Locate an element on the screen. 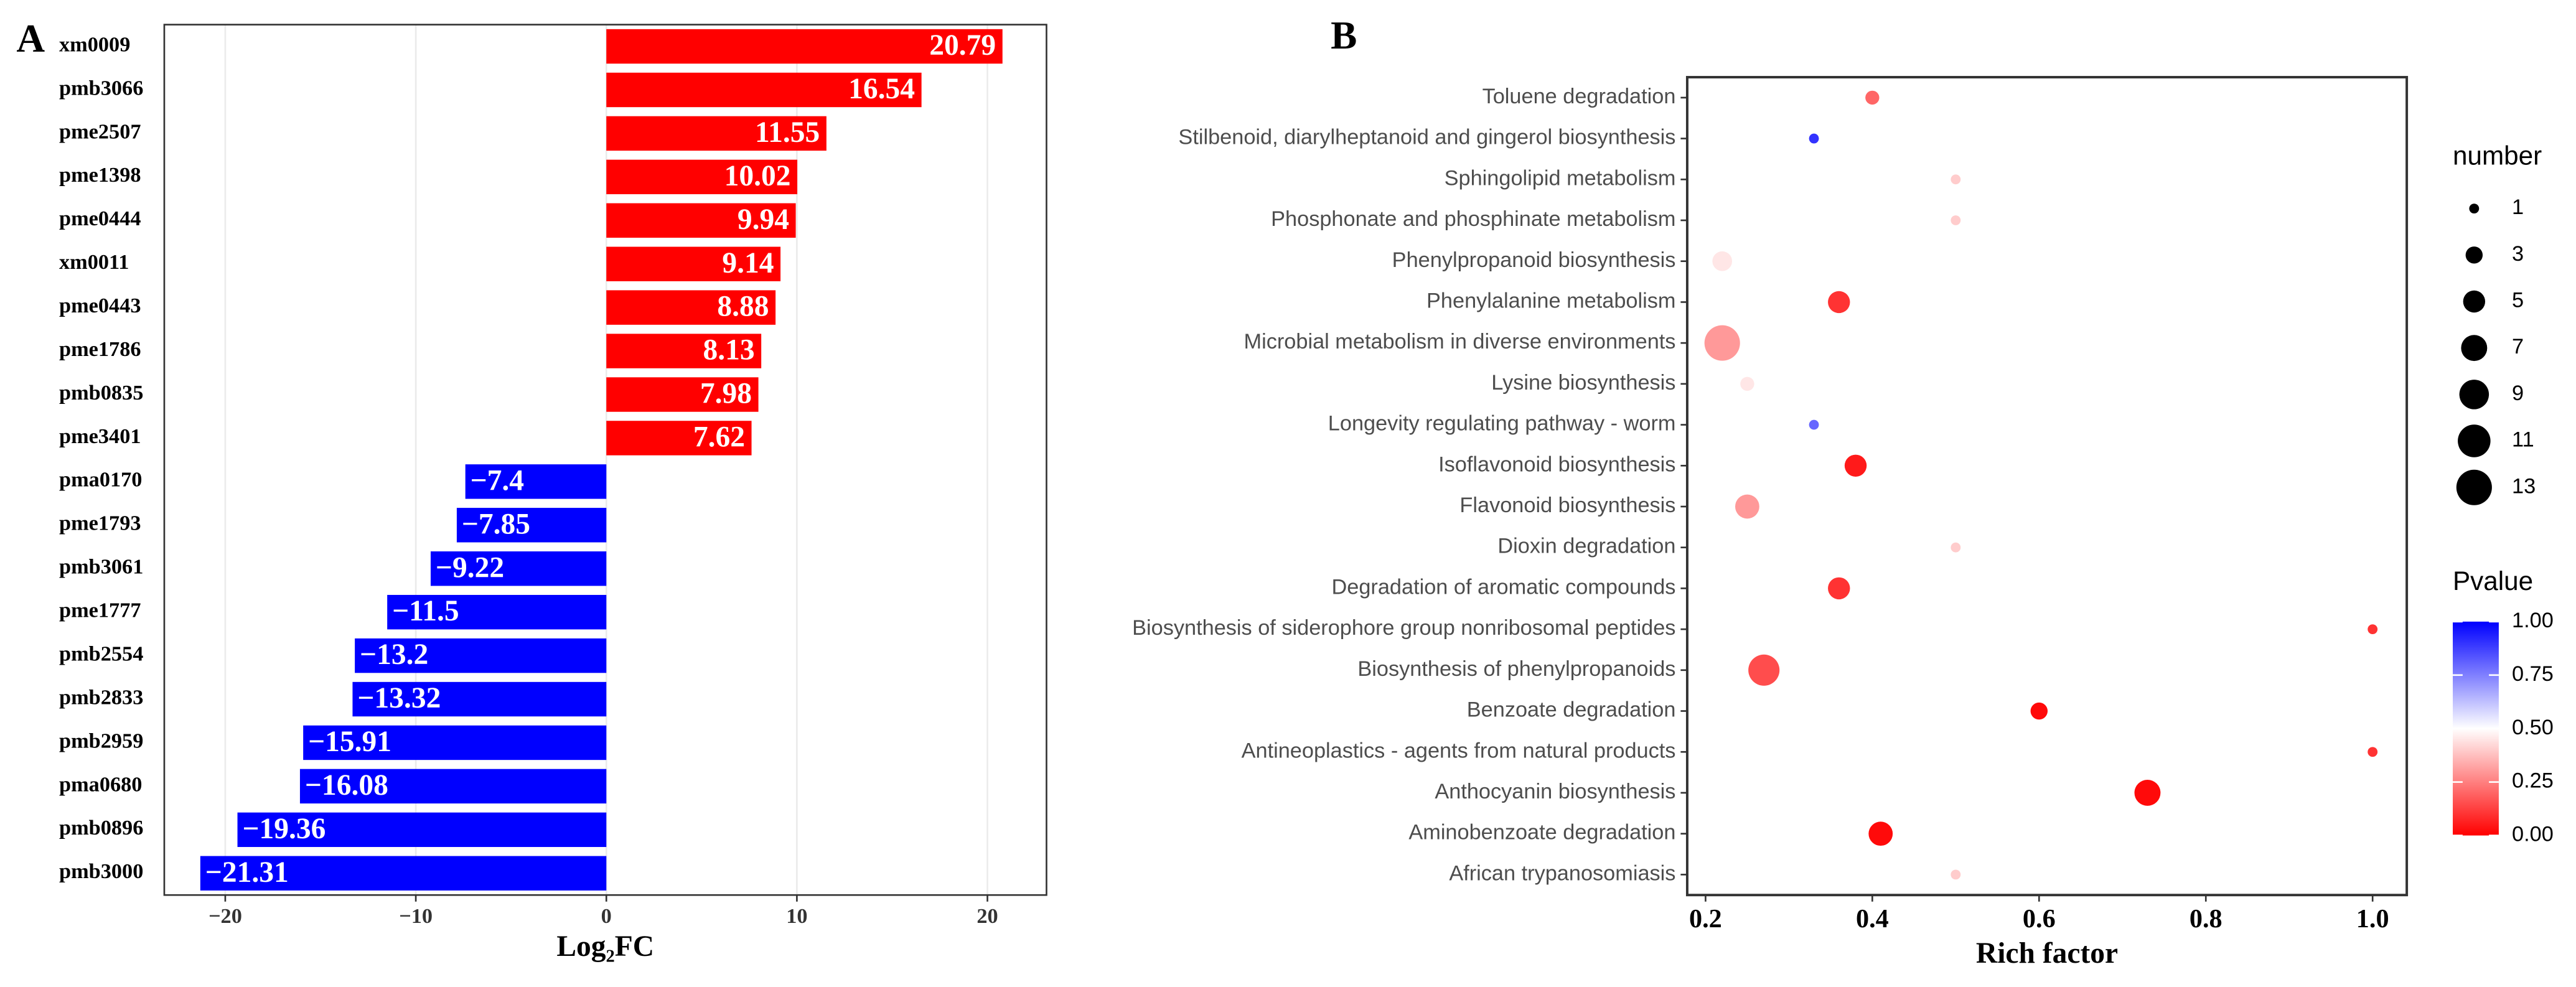  value-label: −13.2 is located at coordinates (394, 655).